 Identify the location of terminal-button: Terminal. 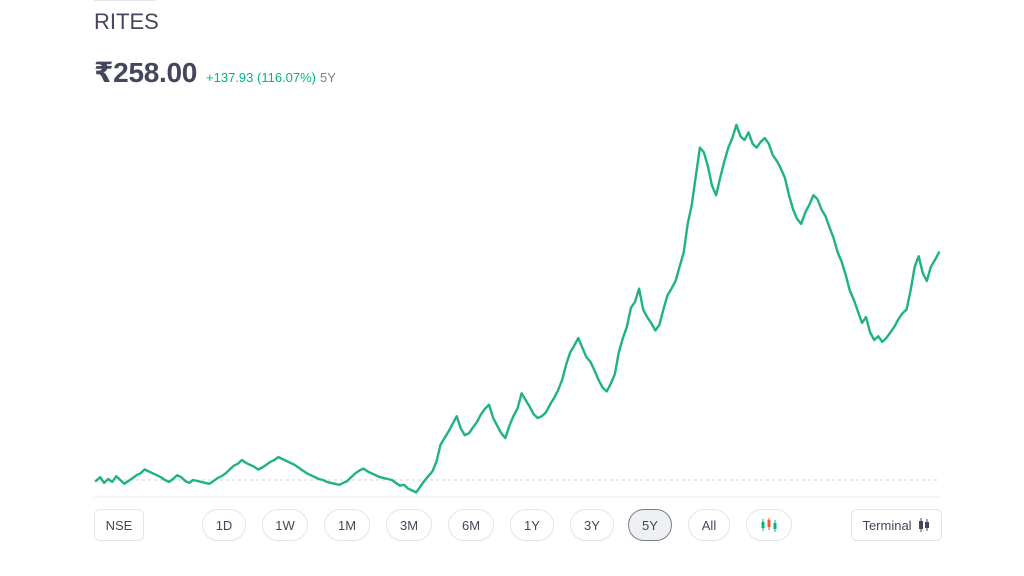
(896, 525).